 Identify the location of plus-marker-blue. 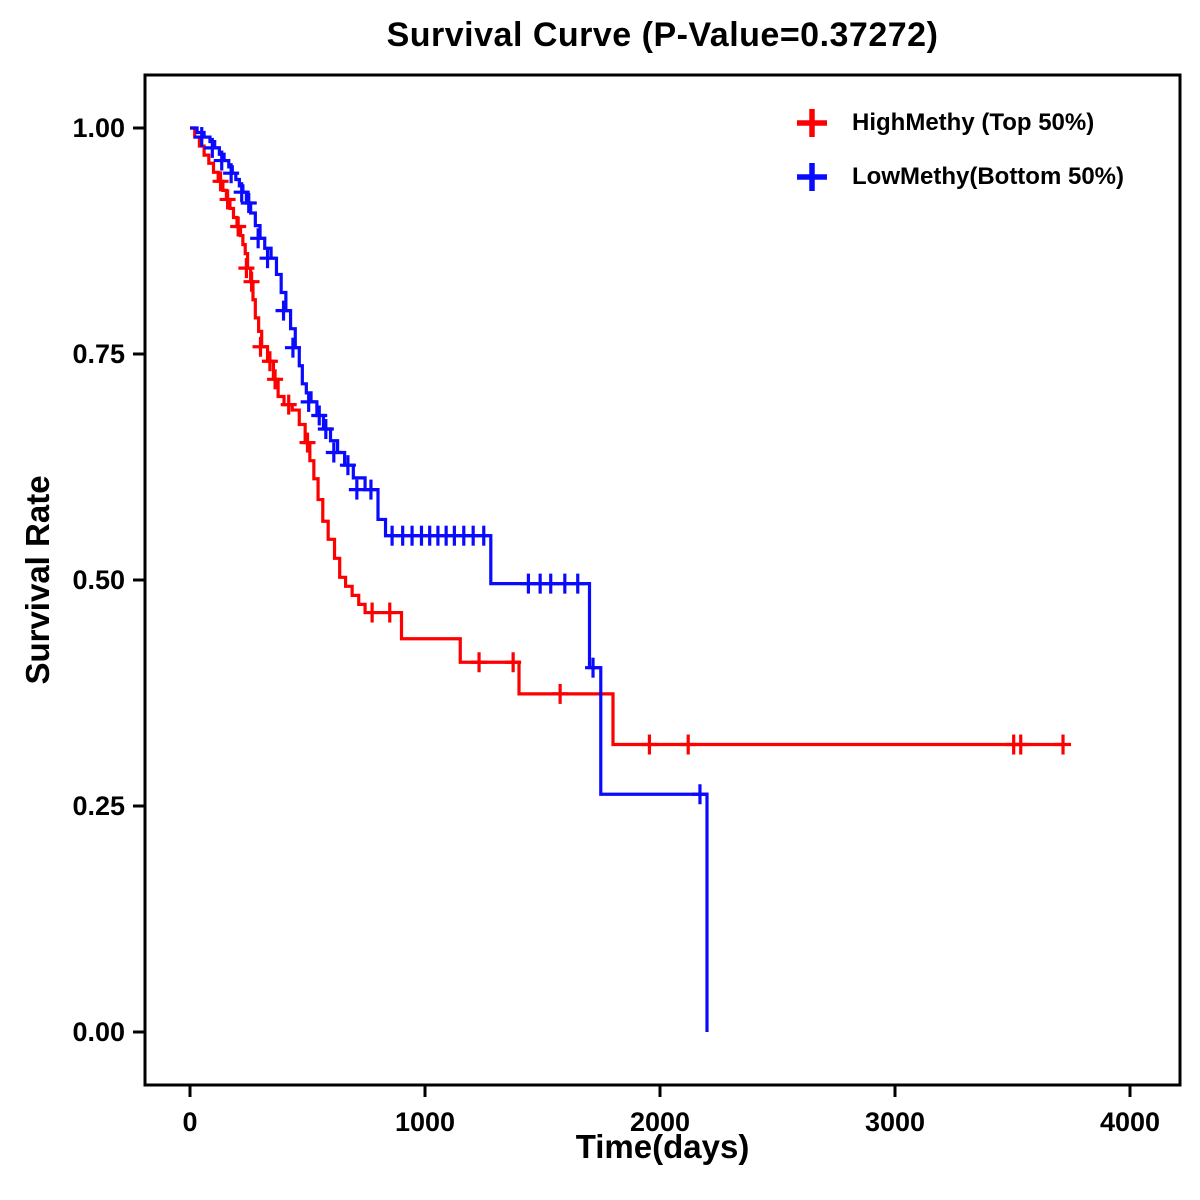
(812, 177).